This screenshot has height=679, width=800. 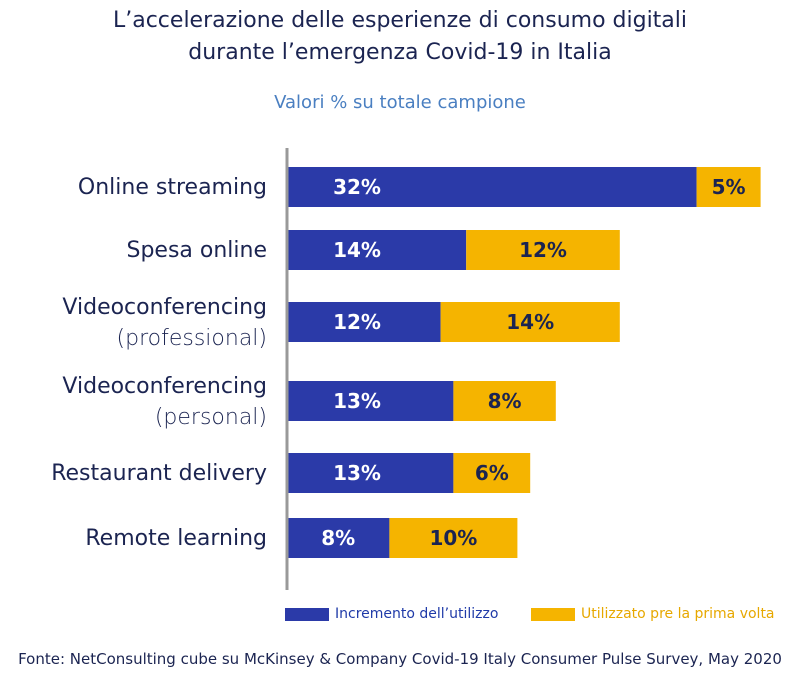 I want to click on value-label-first-time: 6%, so click(x=492, y=473).